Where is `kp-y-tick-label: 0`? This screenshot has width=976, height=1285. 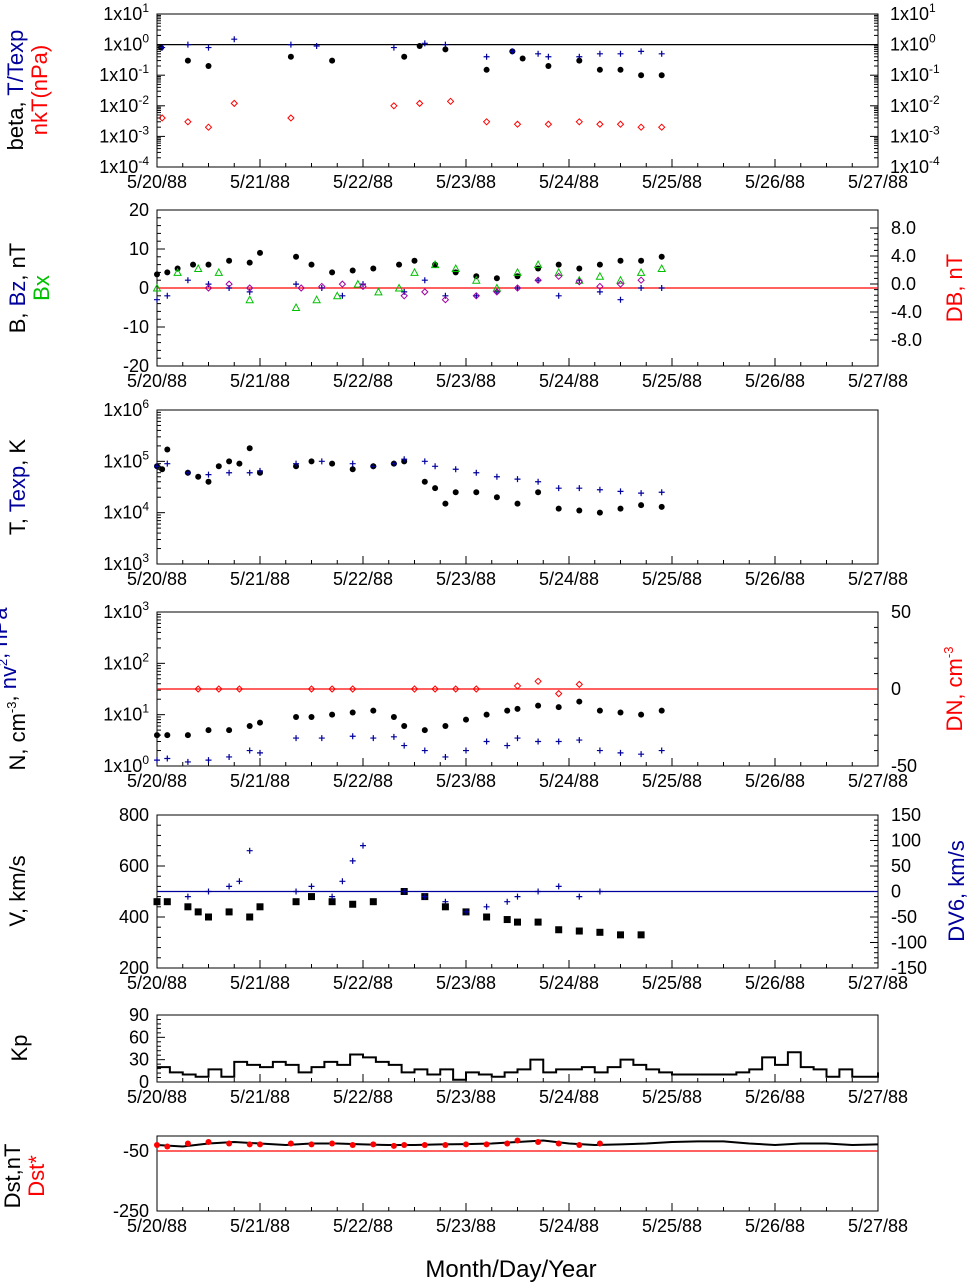
kp-y-tick-label: 0 is located at coordinates (144, 1082).